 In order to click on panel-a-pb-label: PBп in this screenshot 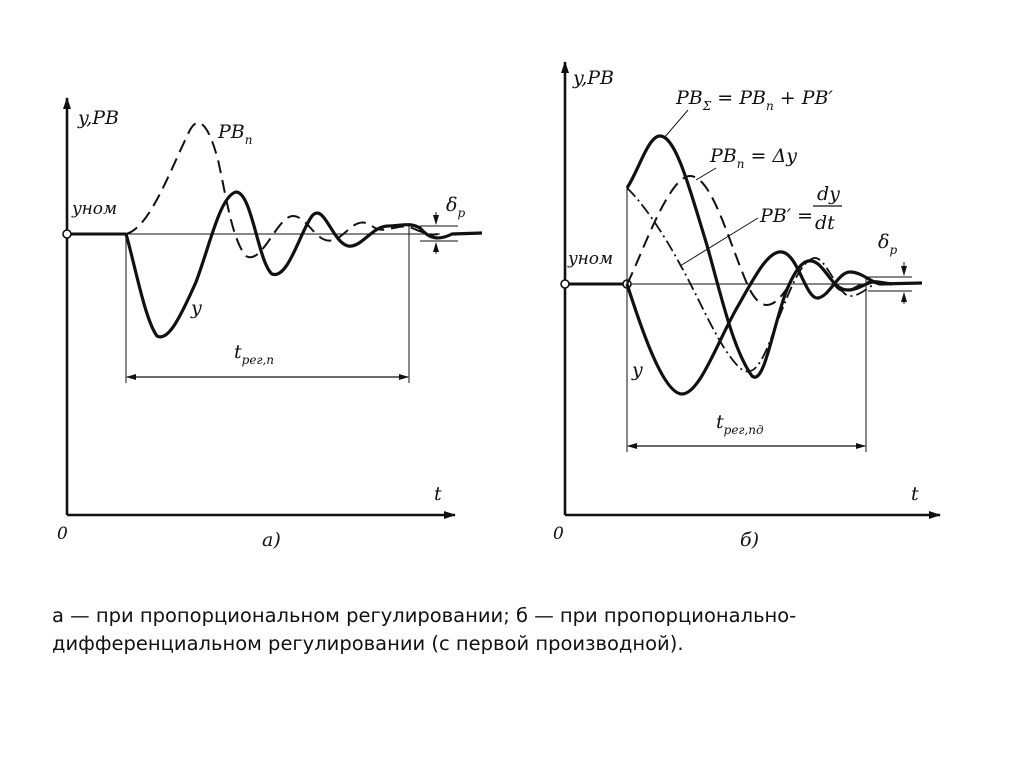, I will do `click(234, 134)`.